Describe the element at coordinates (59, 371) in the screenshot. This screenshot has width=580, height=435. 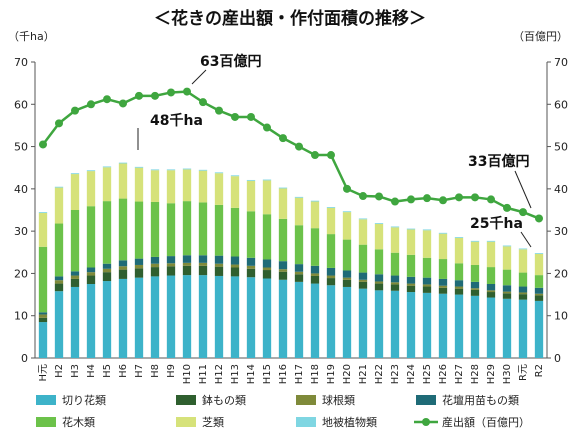
I see `x-tick-label: H2` at that location.